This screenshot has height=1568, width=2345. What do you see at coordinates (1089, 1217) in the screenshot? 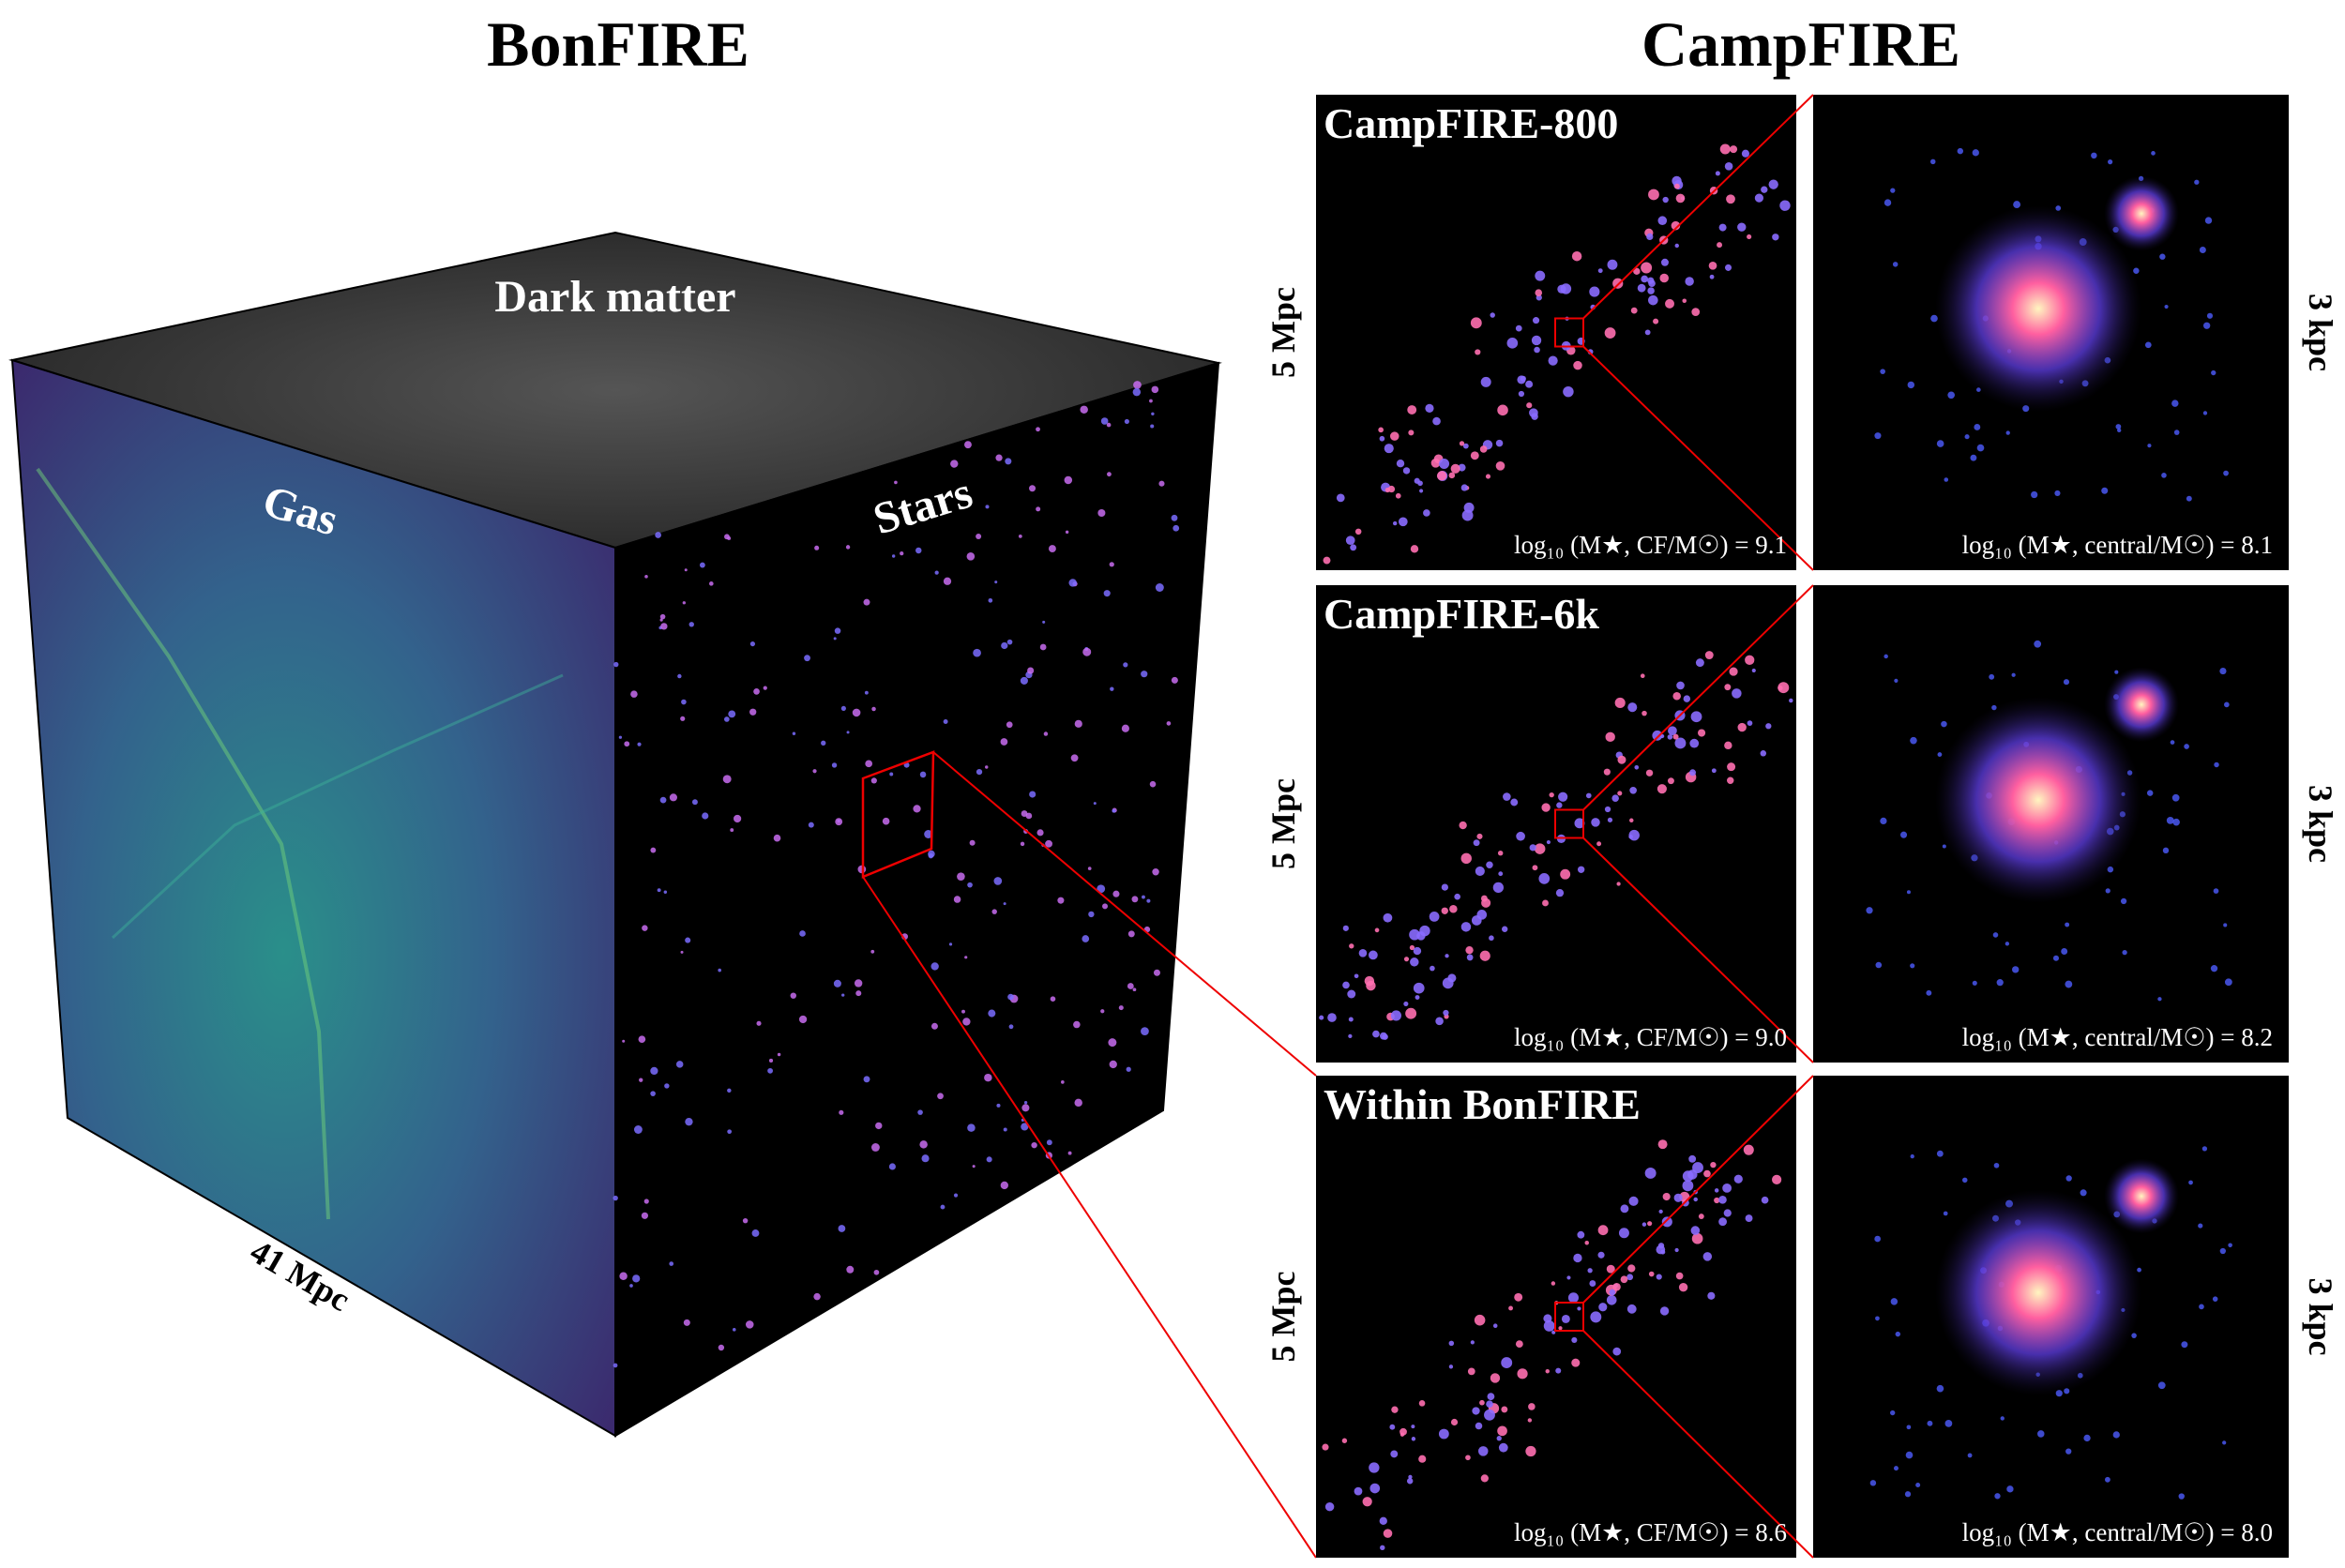
I see `zoom-line` at bounding box center [1089, 1217].